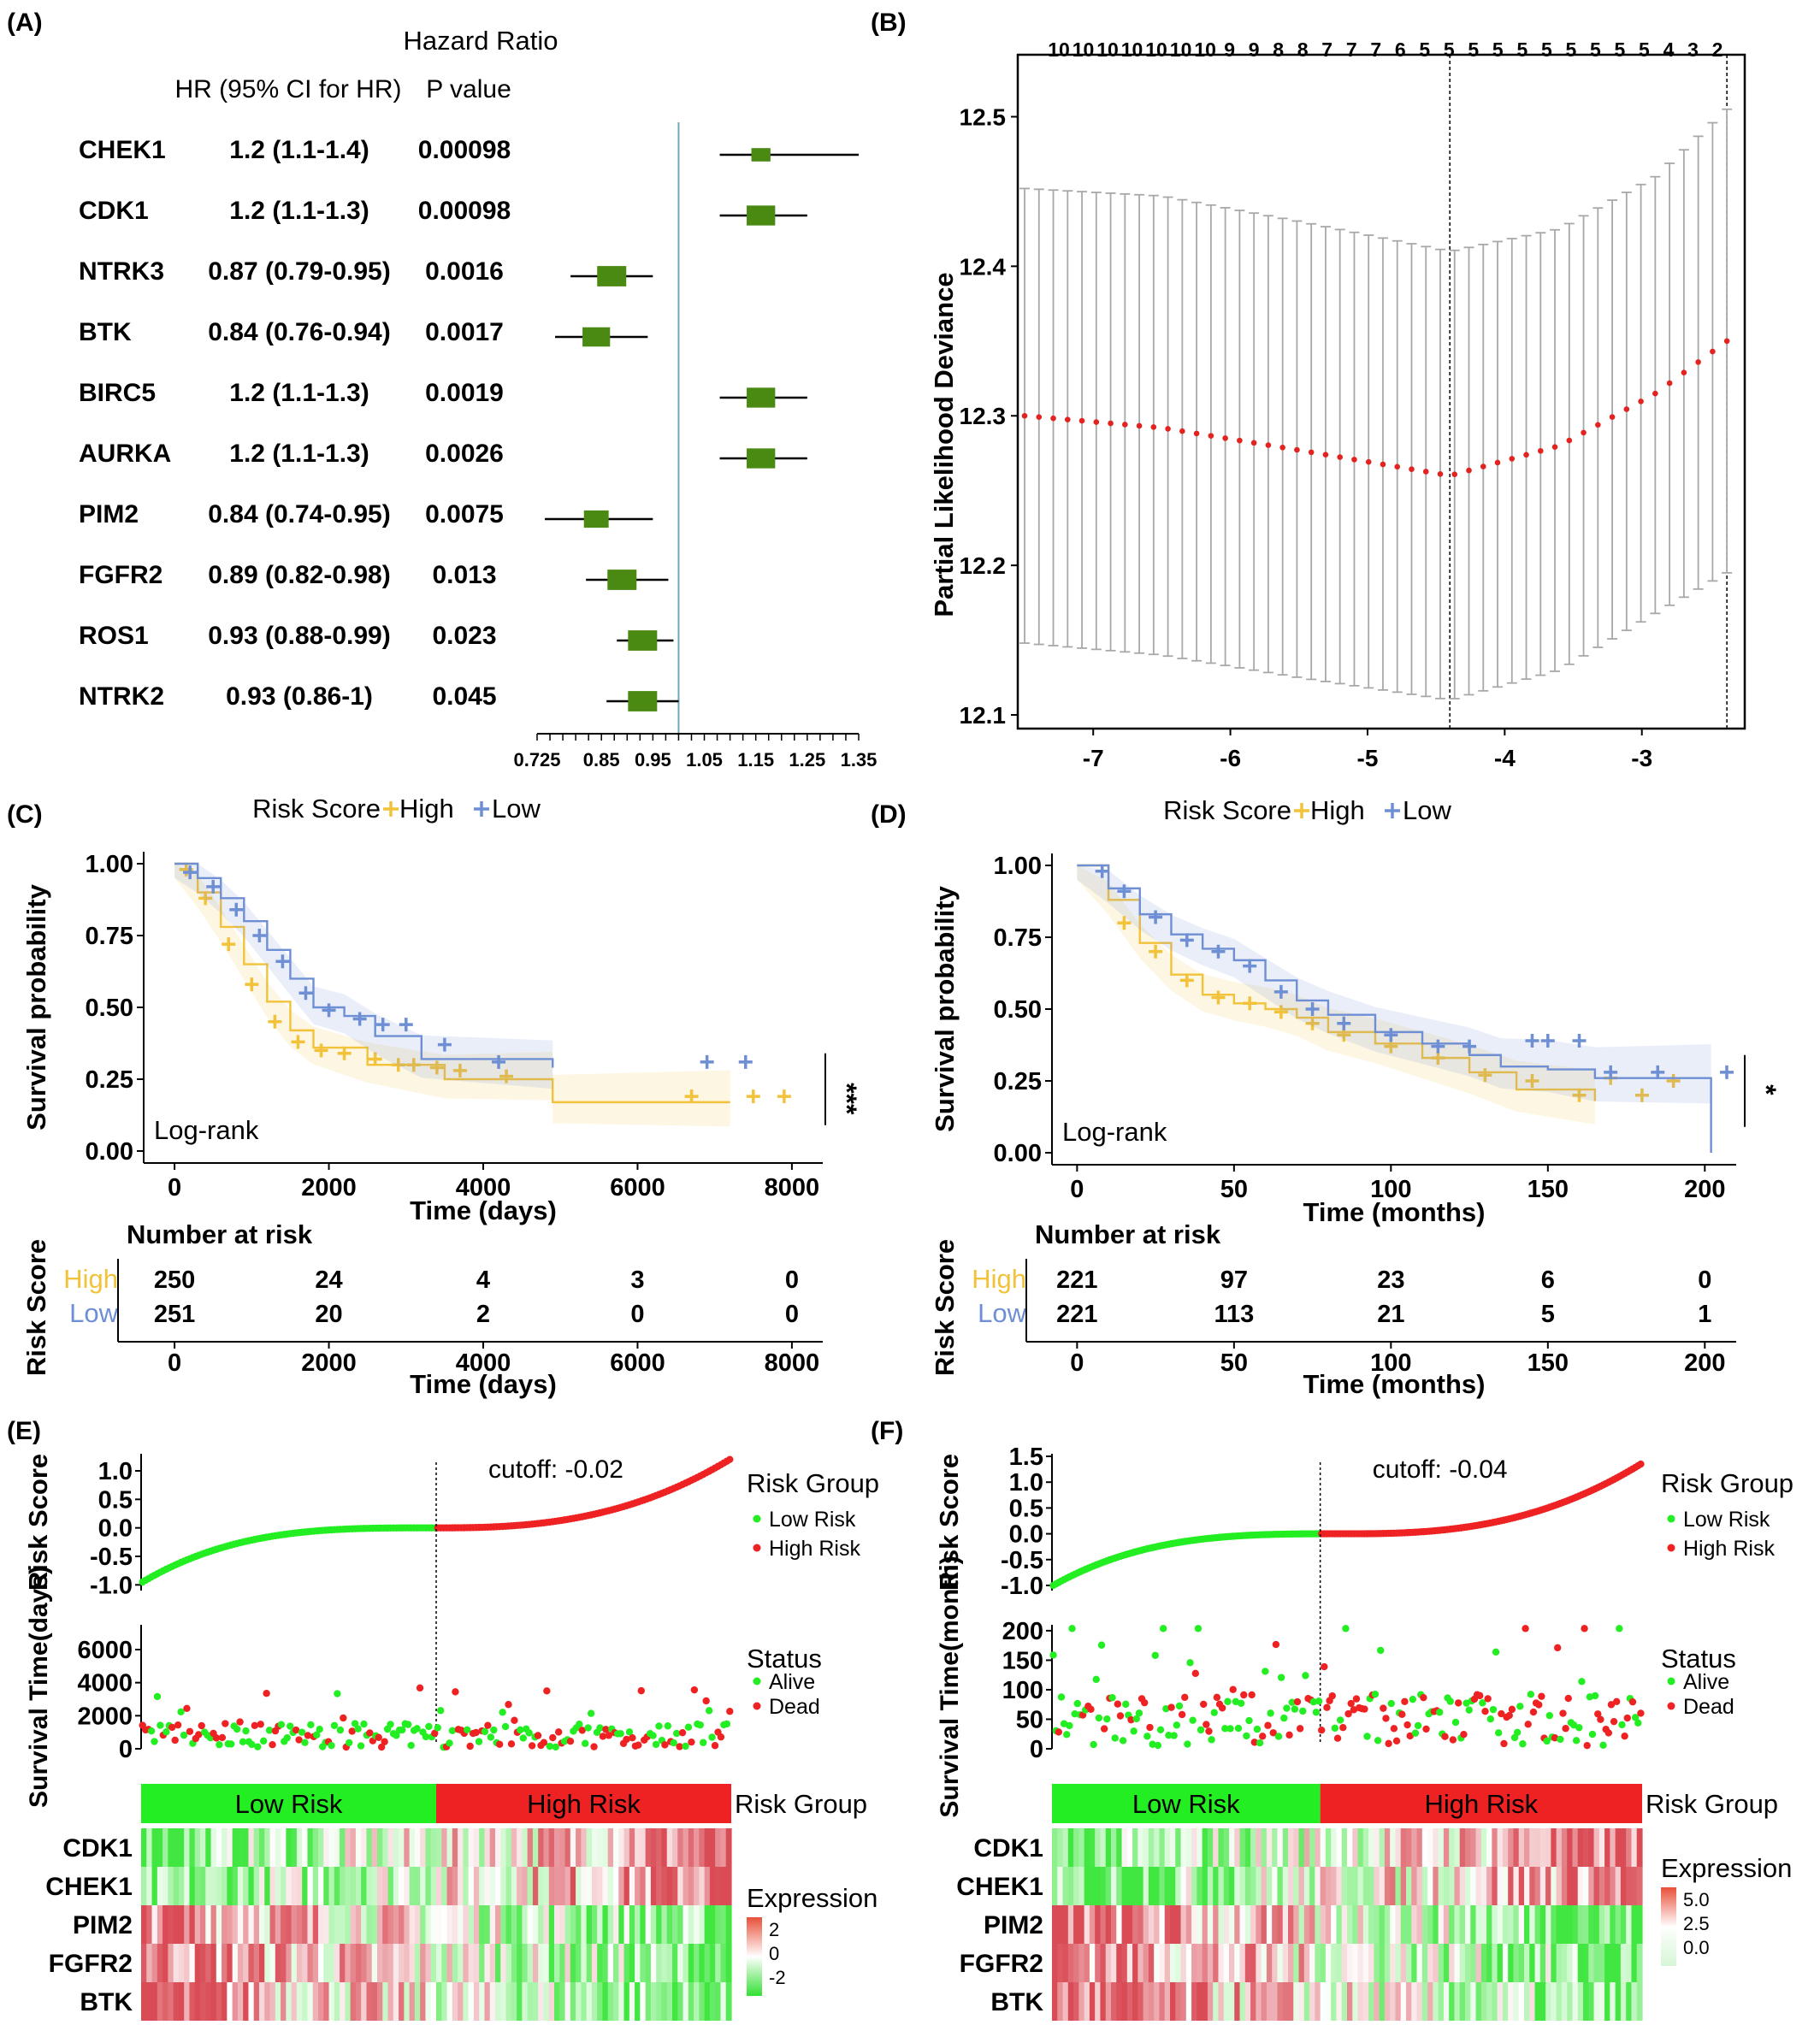 This screenshot has width=1820, height=2025. Describe the element at coordinates (1368, 758) in the screenshot. I see `deviance-x-tick-label: -5` at that location.